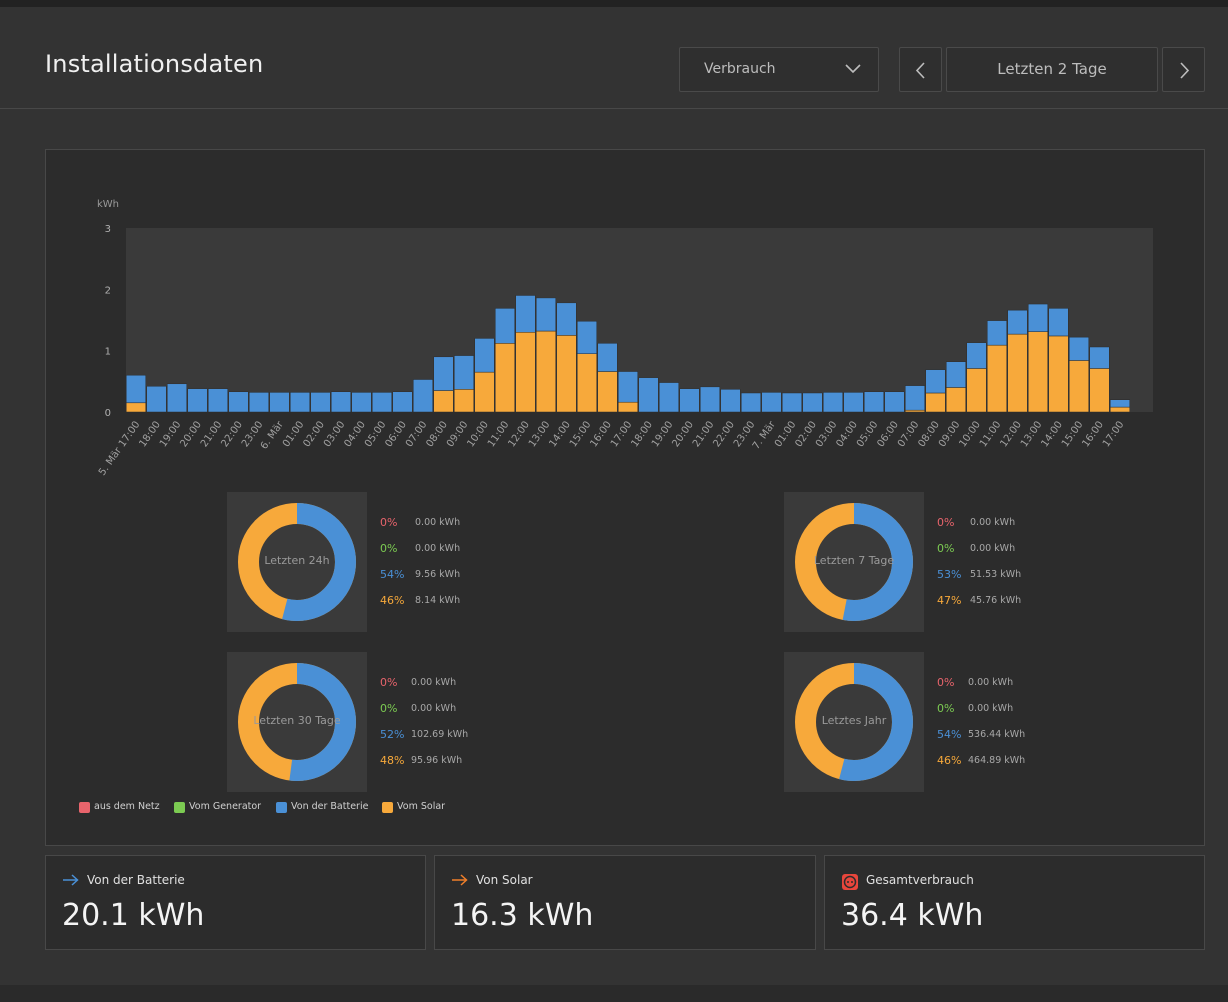 This screenshot has width=1228, height=1002. Describe the element at coordinates (127, 806) in the screenshot. I see `legend-label: aus dem Netz` at that location.